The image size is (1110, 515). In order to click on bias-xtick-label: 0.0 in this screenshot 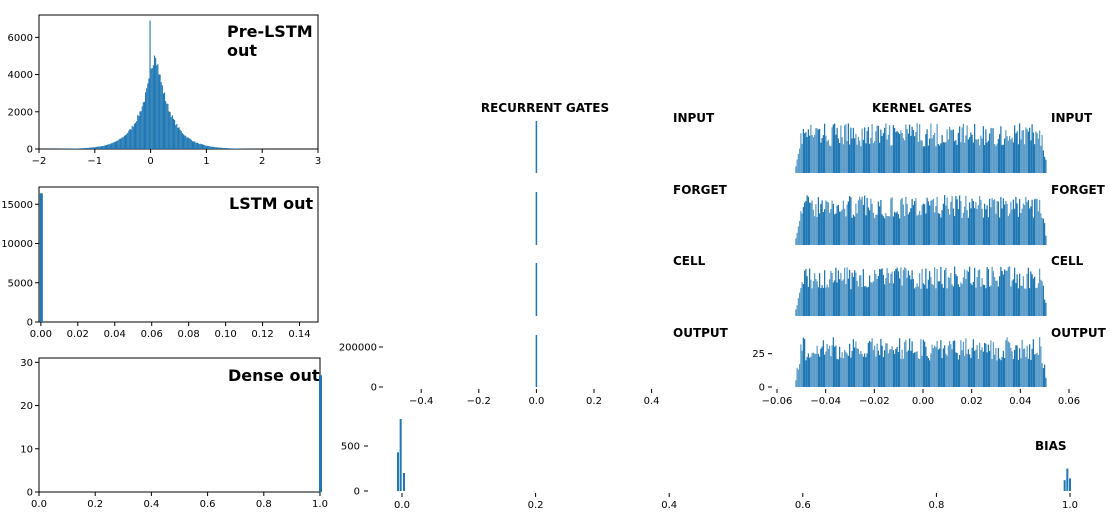, I will do `click(402, 505)`.